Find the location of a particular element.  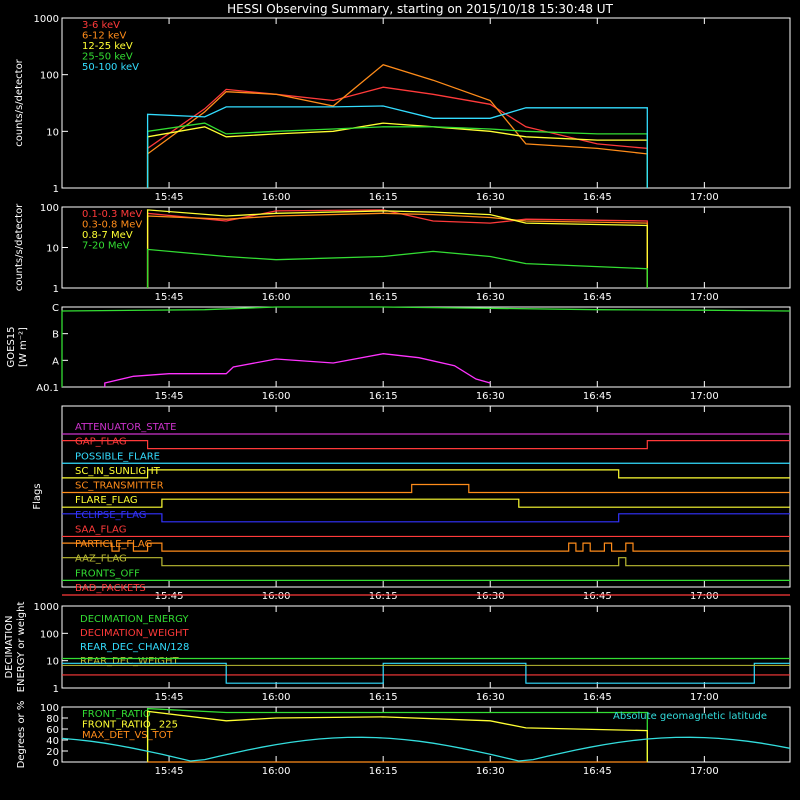

flag-label-eclipse-flag: ECLIPSE_FLAG is located at coordinates (110, 515).